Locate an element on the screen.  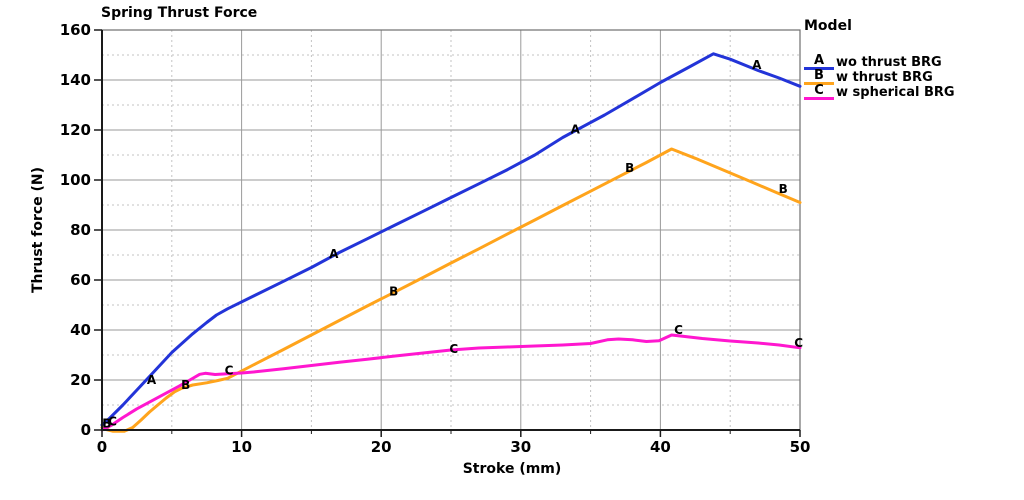
y-axis-title: Thrust force (N) is located at coordinates (38, 230).